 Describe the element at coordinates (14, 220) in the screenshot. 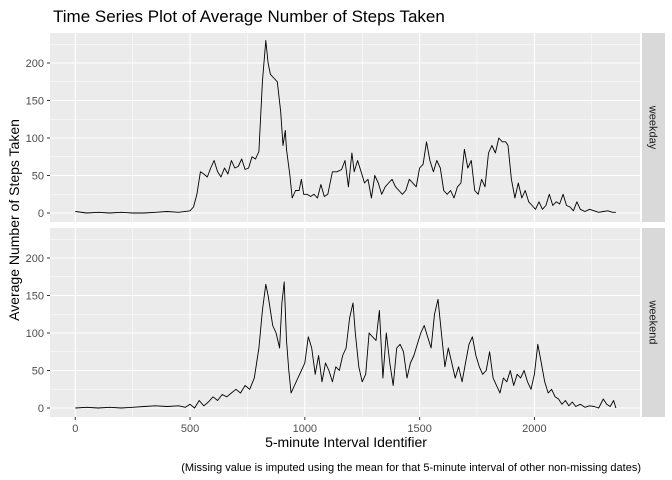

I see `y-axis-title: Average Number of Steps Taken` at that location.